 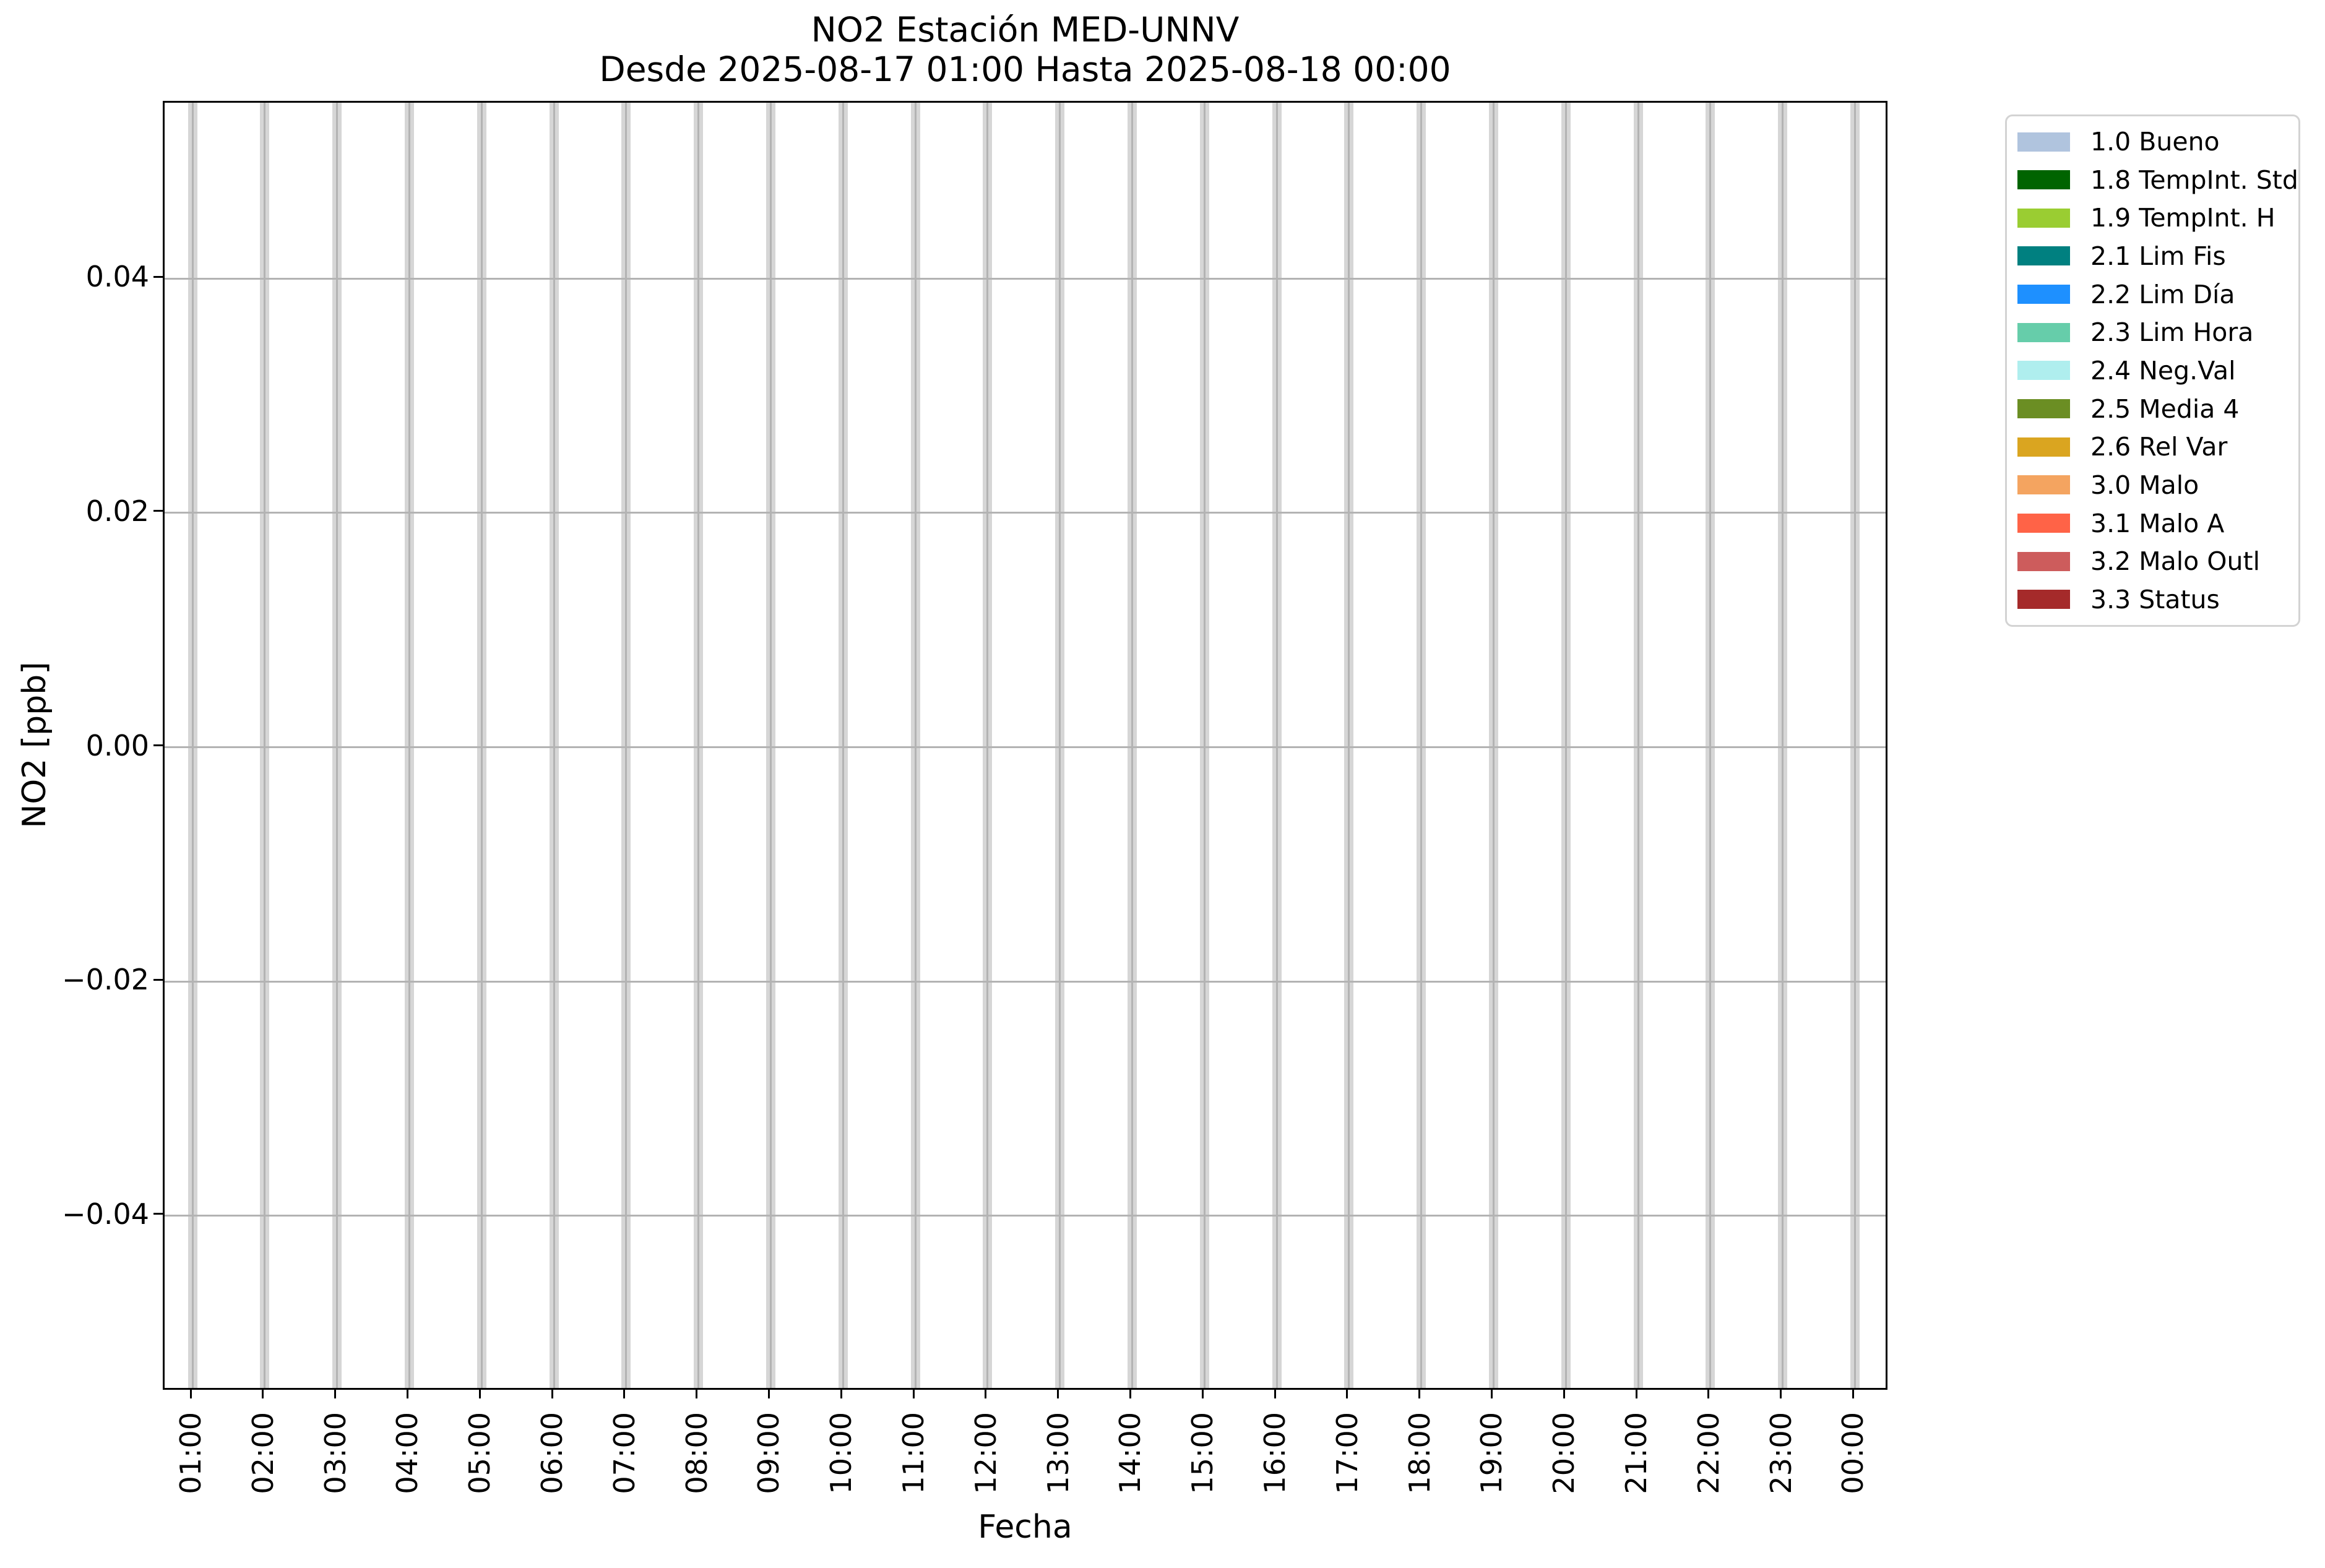 I want to click on legend-item: 1.0 Bueno, so click(x=2152, y=142).